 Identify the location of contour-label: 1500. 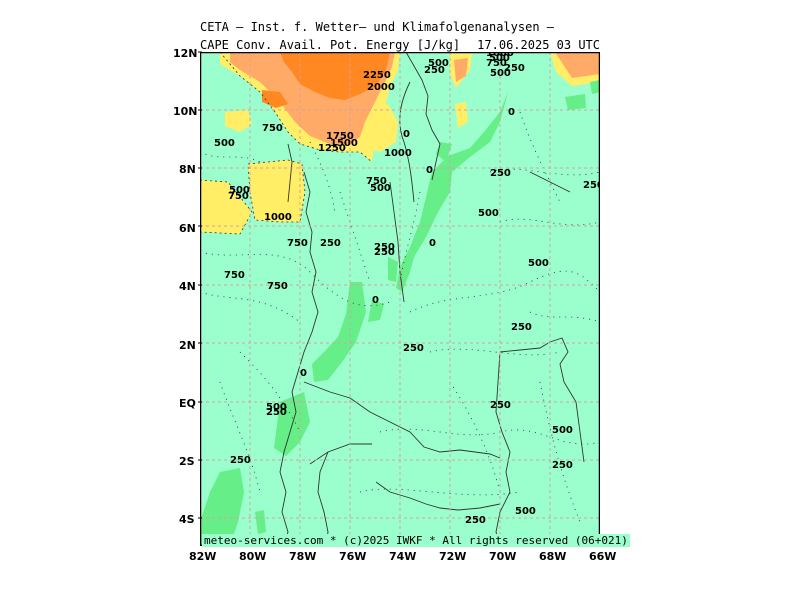
(344, 143).